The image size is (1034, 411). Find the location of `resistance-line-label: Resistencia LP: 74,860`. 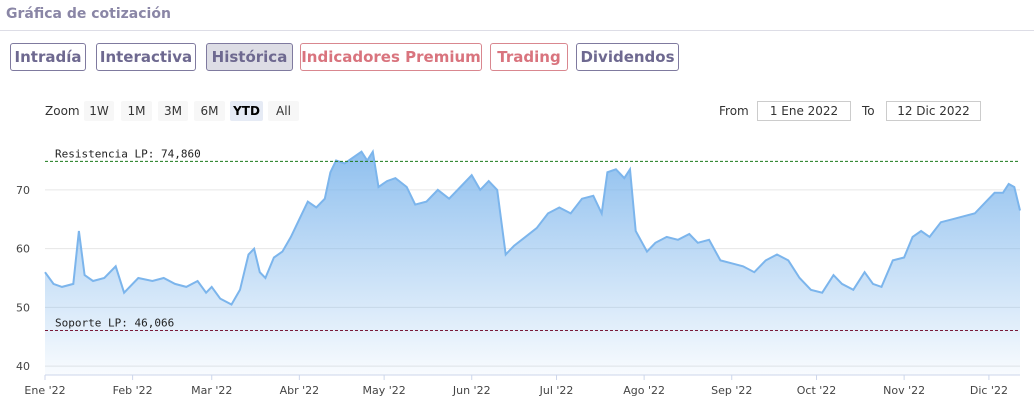

resistance-line-label: Resistencia LP: 74,860 is located at coordinates (128, 153).